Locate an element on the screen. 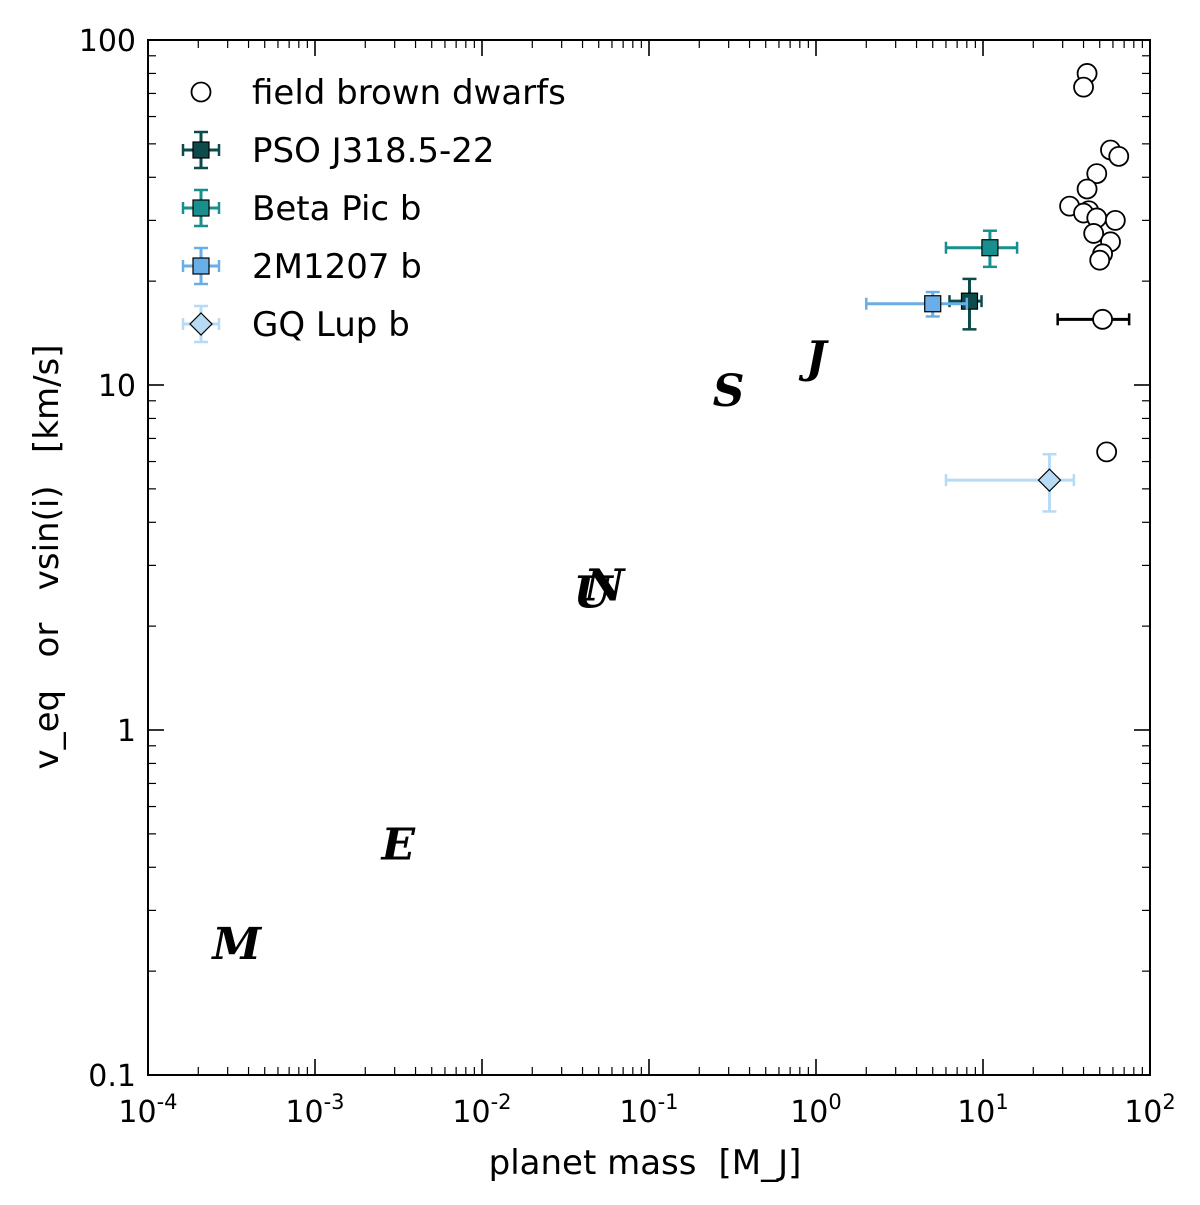 The height and width of the screenshot is (1205, 1200). x-tick-exponent: 0 is located at coordinates (834, 1102).